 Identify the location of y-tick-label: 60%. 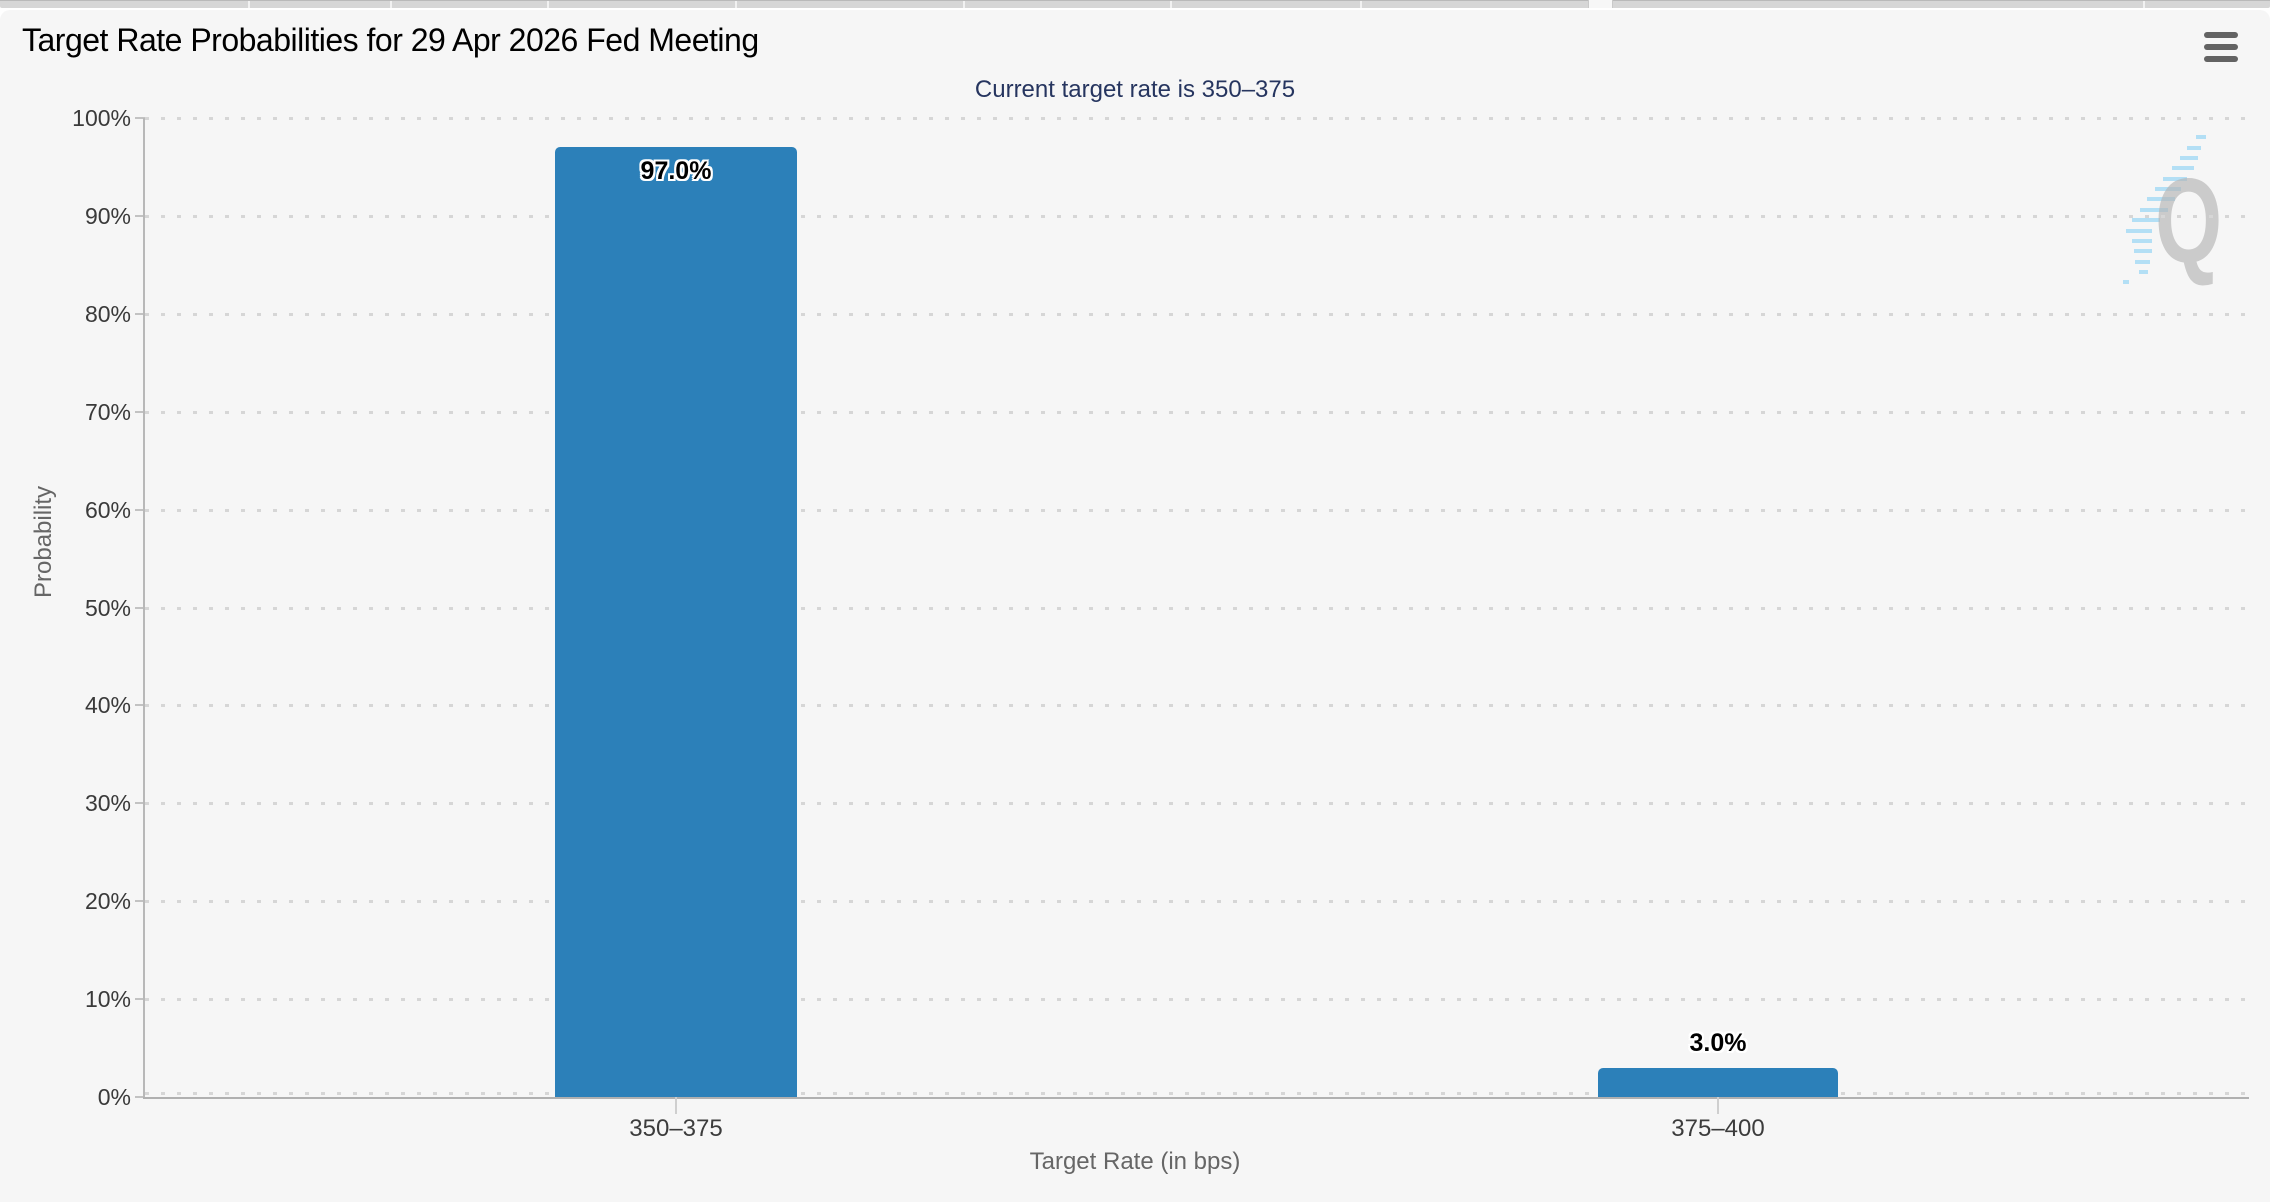
(107, 509).